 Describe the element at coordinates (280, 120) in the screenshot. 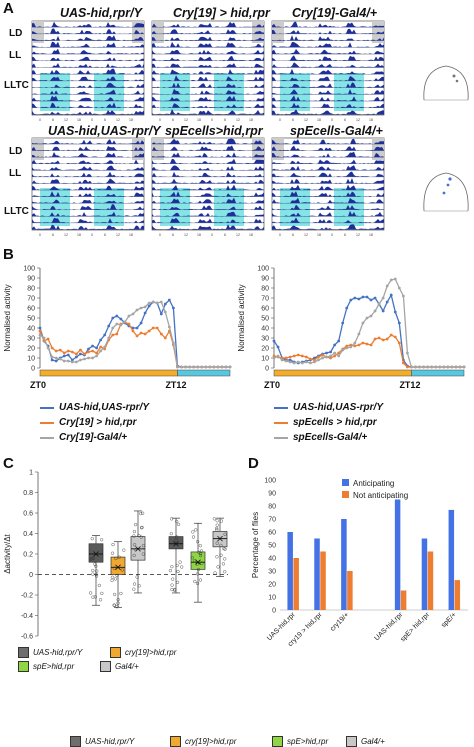

I see `actogram-top-3-tick-0: 0` at that location.